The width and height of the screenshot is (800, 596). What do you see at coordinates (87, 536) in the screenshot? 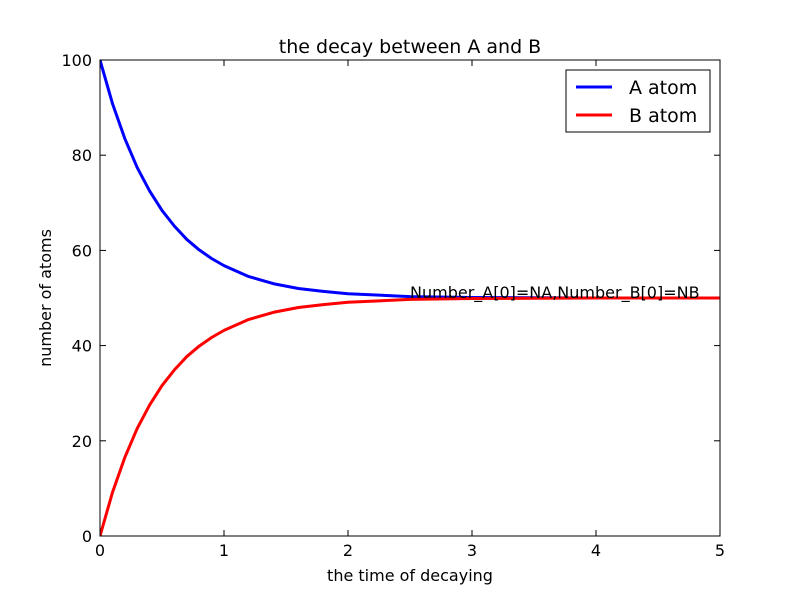
I see `y-tick-label: 0` at bounding box center [87, 536].